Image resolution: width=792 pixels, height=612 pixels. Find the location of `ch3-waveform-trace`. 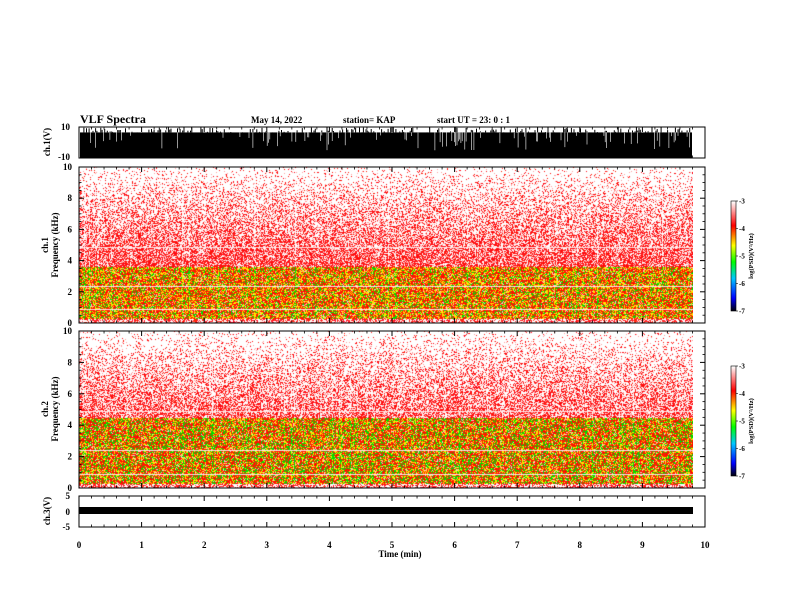

ch3-waveform-trace is located at coordinates (386, 510).